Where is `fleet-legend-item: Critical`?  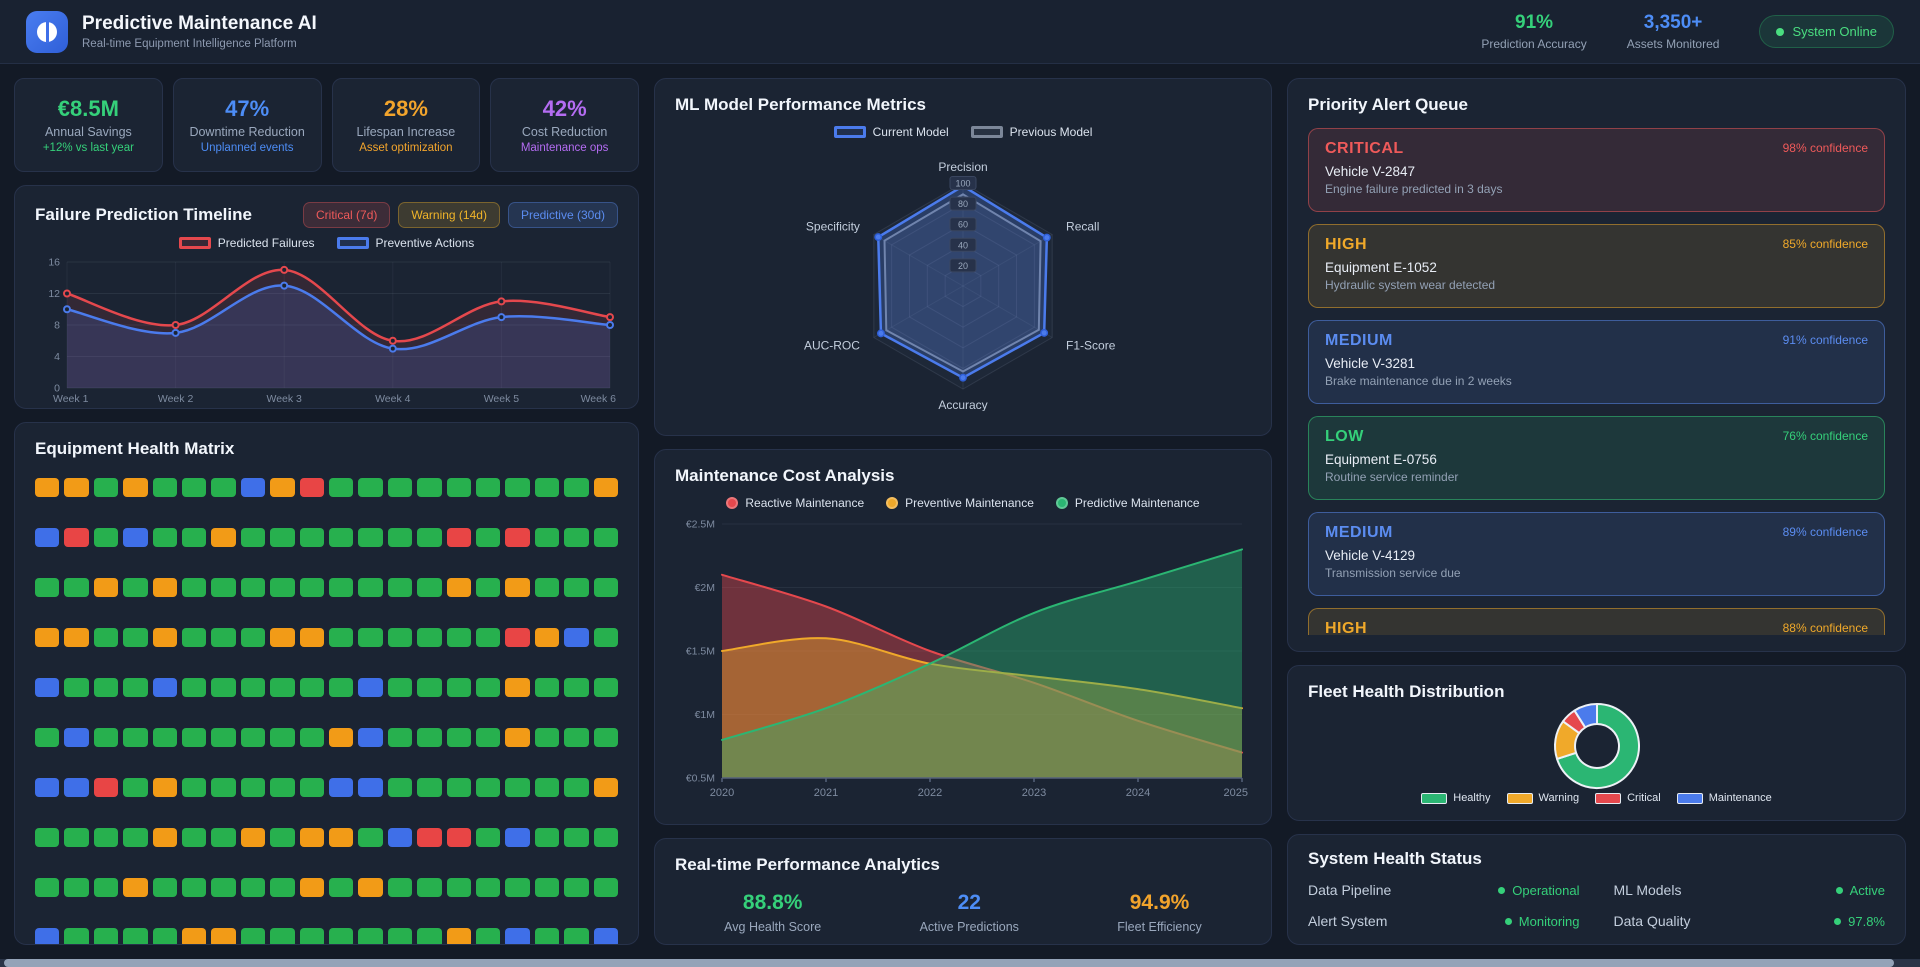
fleet-legend-item: Critical is located at coordinates (1628, 798).